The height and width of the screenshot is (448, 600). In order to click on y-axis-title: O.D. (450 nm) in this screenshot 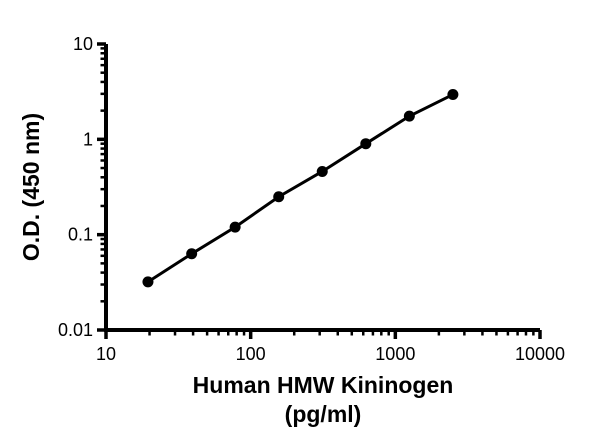, I will do `click(31, 187)`.